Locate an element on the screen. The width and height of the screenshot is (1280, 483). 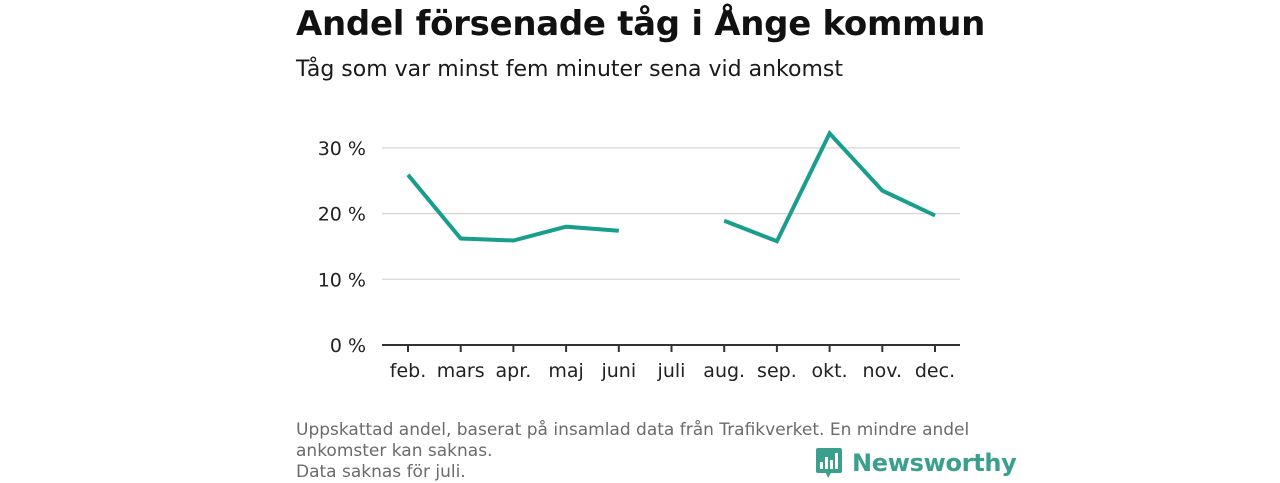
x-tick-label: feb. is located at coordinates (408, 371).